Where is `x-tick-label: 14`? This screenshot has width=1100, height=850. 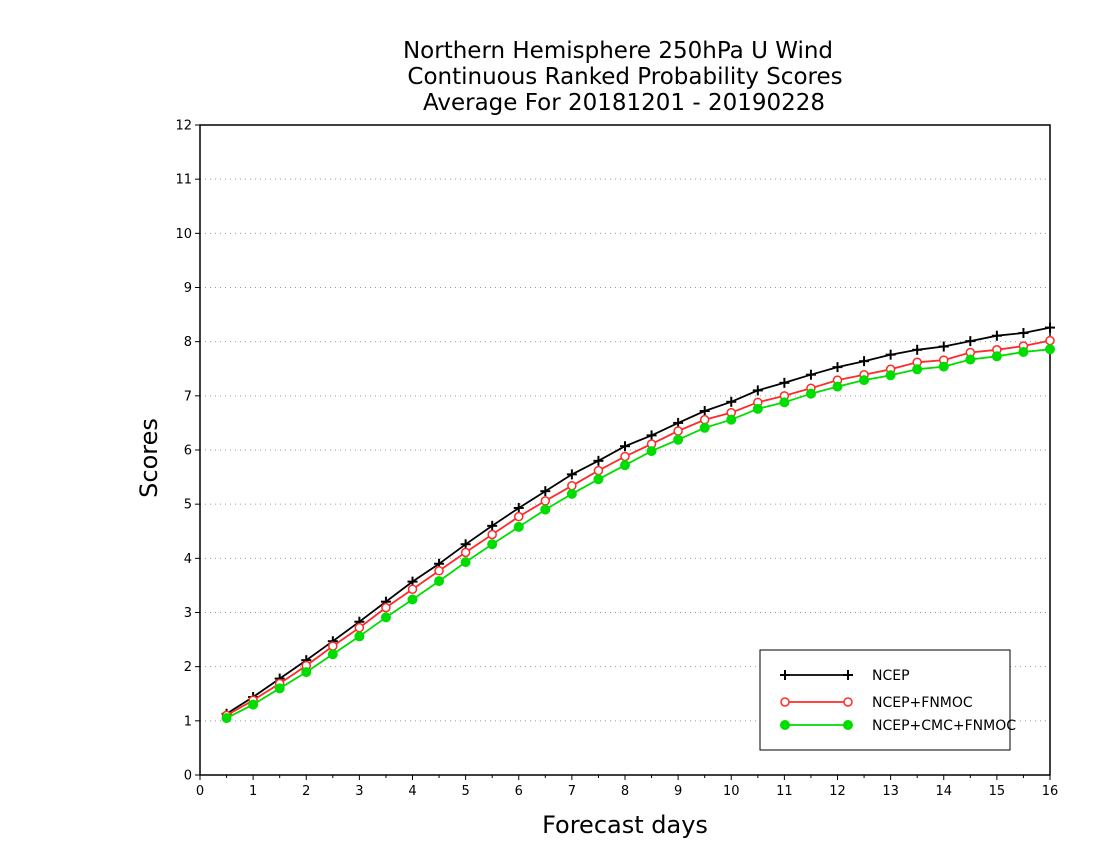 x-tick-label: 14 is located at coordinates (943, 791).